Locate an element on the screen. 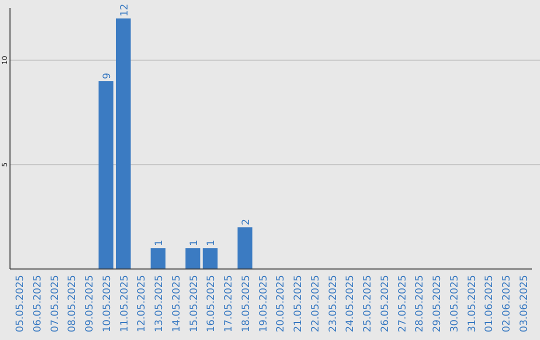 The image size is (540, 340). x-tick-label: 09.05.2025 is located at coordinates (90, 303).